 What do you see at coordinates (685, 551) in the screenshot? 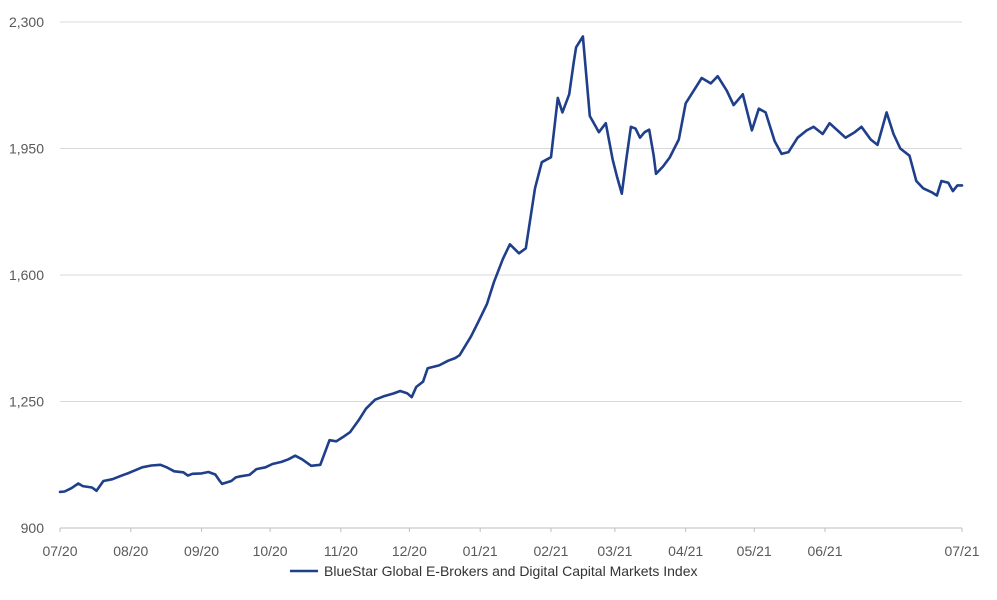
I see `x-tick-label: 04/21` at bounding box center [685, 551].